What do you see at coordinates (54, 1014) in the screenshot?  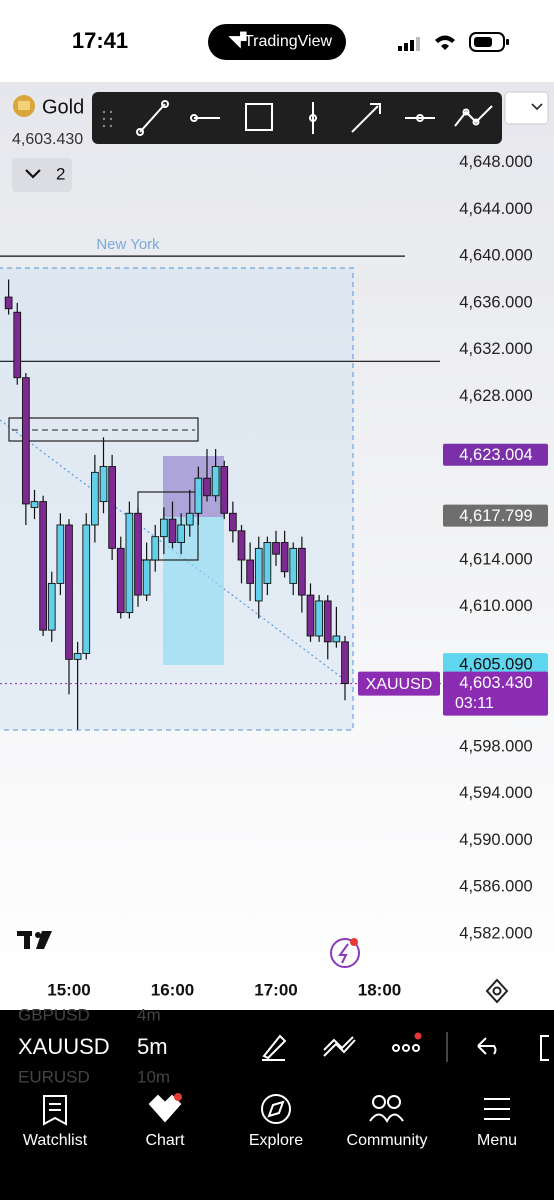 I see `prev-symbol: GBPUSD` at bounding box center [54, 1014].